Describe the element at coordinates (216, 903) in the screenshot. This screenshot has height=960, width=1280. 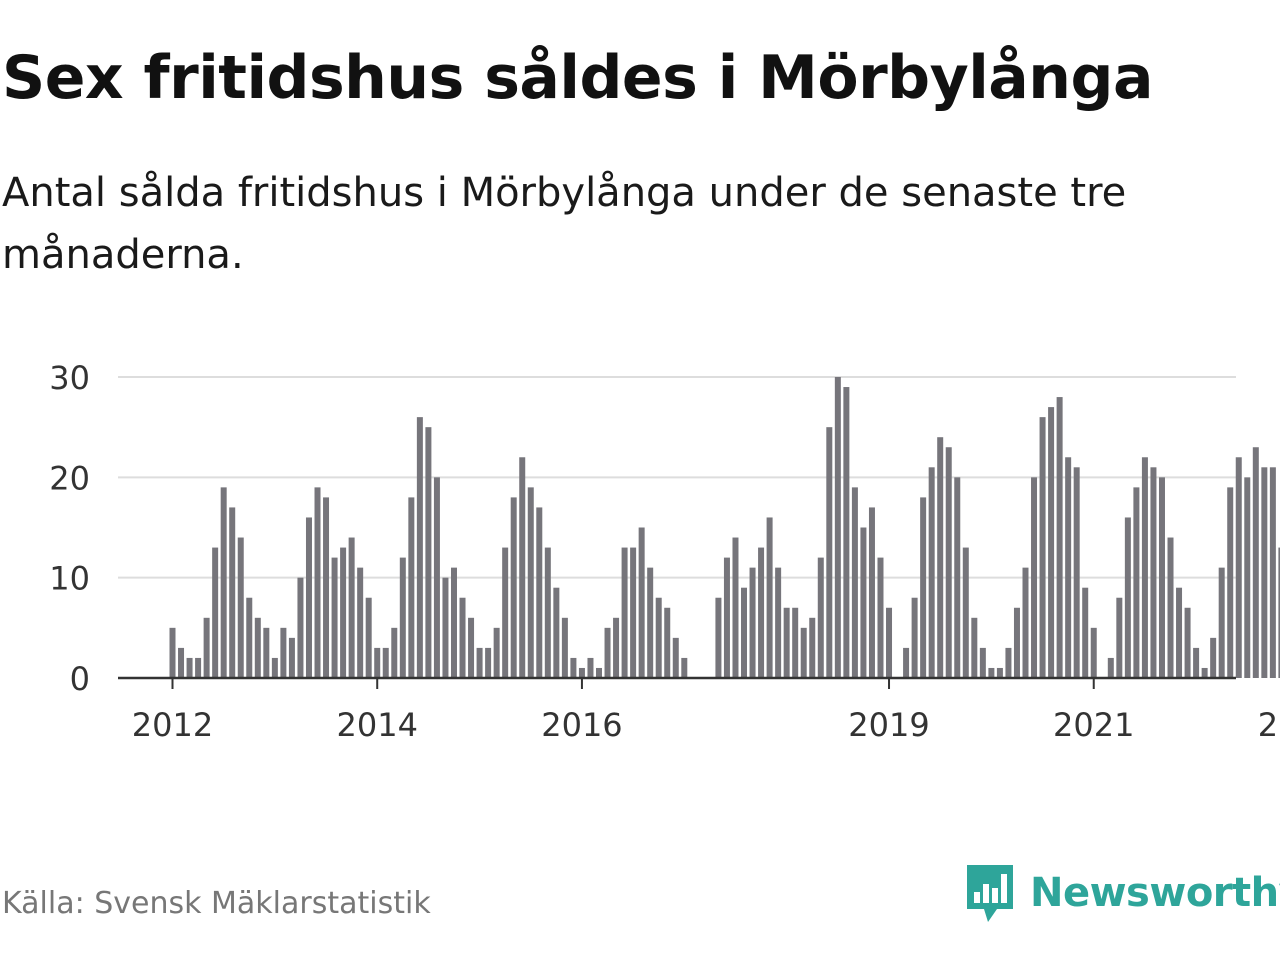
I see `source-note: Källa: Svensk Mäklarstatistik` at that location.